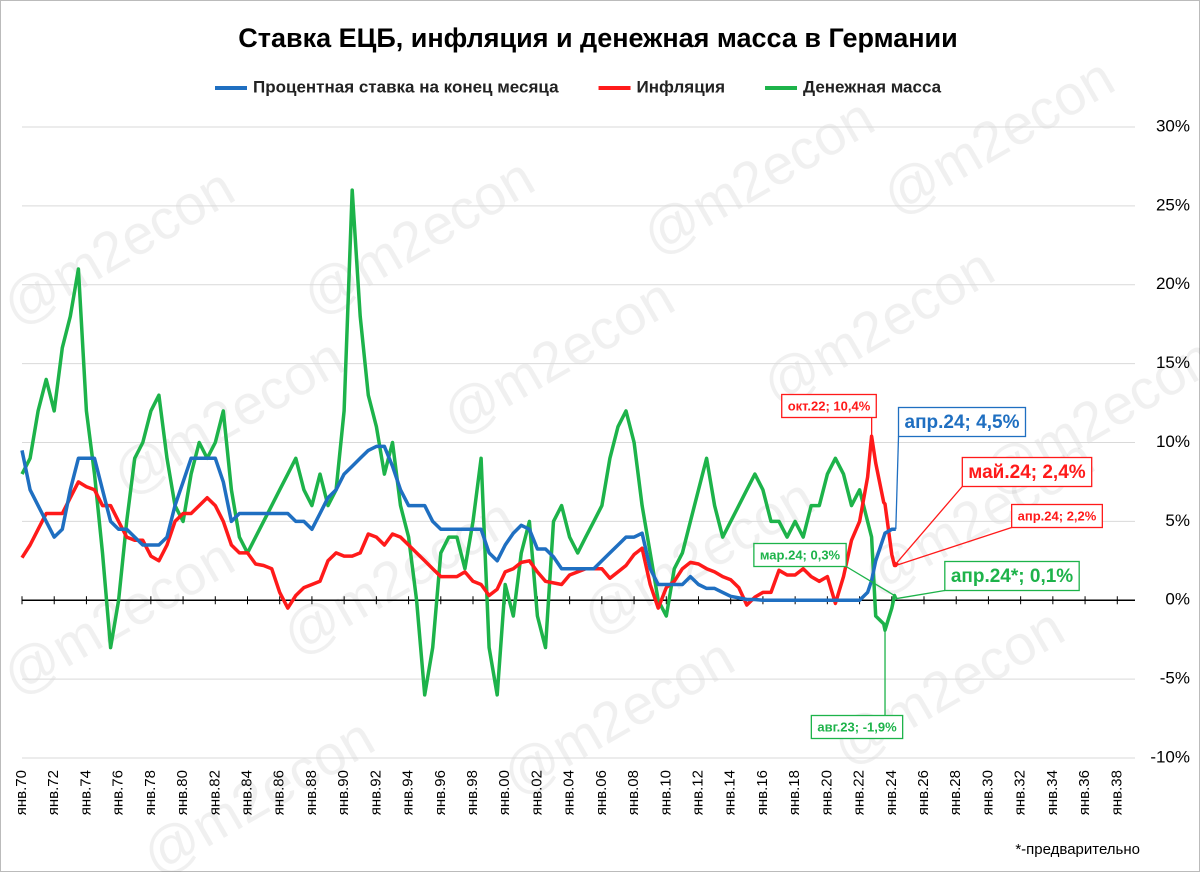 The width and height of the screenshot is (1200, 872). I want to click on annotation-label: апр.24; 4,5%, so click(962, 422).